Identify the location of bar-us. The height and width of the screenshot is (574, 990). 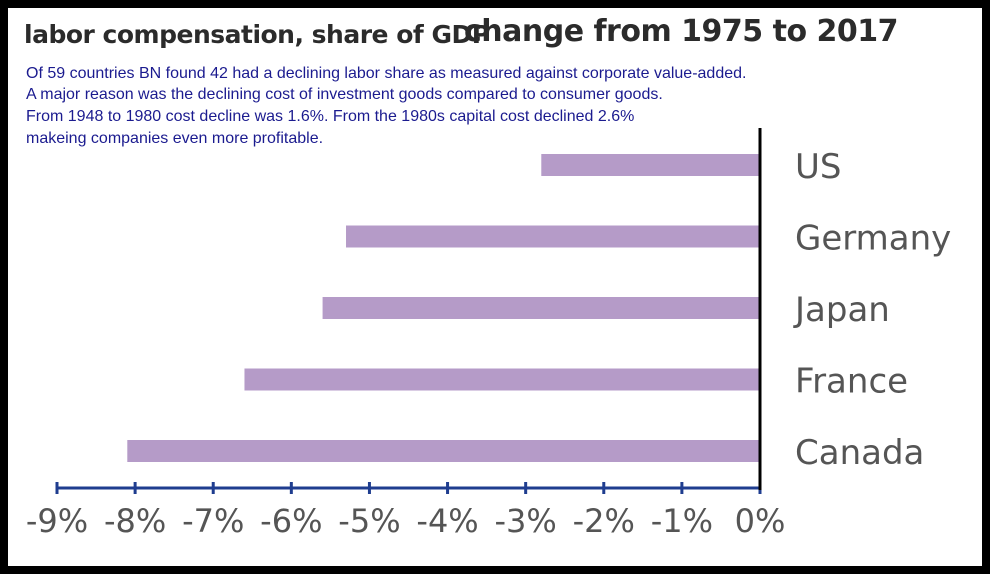
(650, 165).